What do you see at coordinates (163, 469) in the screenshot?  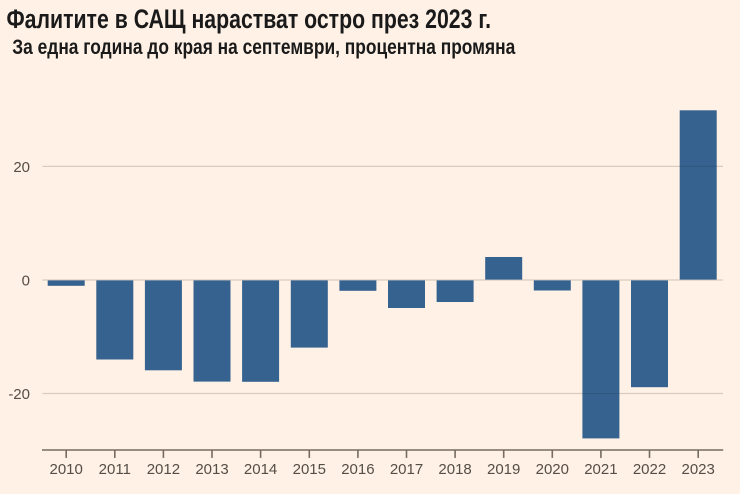 I see `svg-text: 2012` at bounding box center [163, 469].